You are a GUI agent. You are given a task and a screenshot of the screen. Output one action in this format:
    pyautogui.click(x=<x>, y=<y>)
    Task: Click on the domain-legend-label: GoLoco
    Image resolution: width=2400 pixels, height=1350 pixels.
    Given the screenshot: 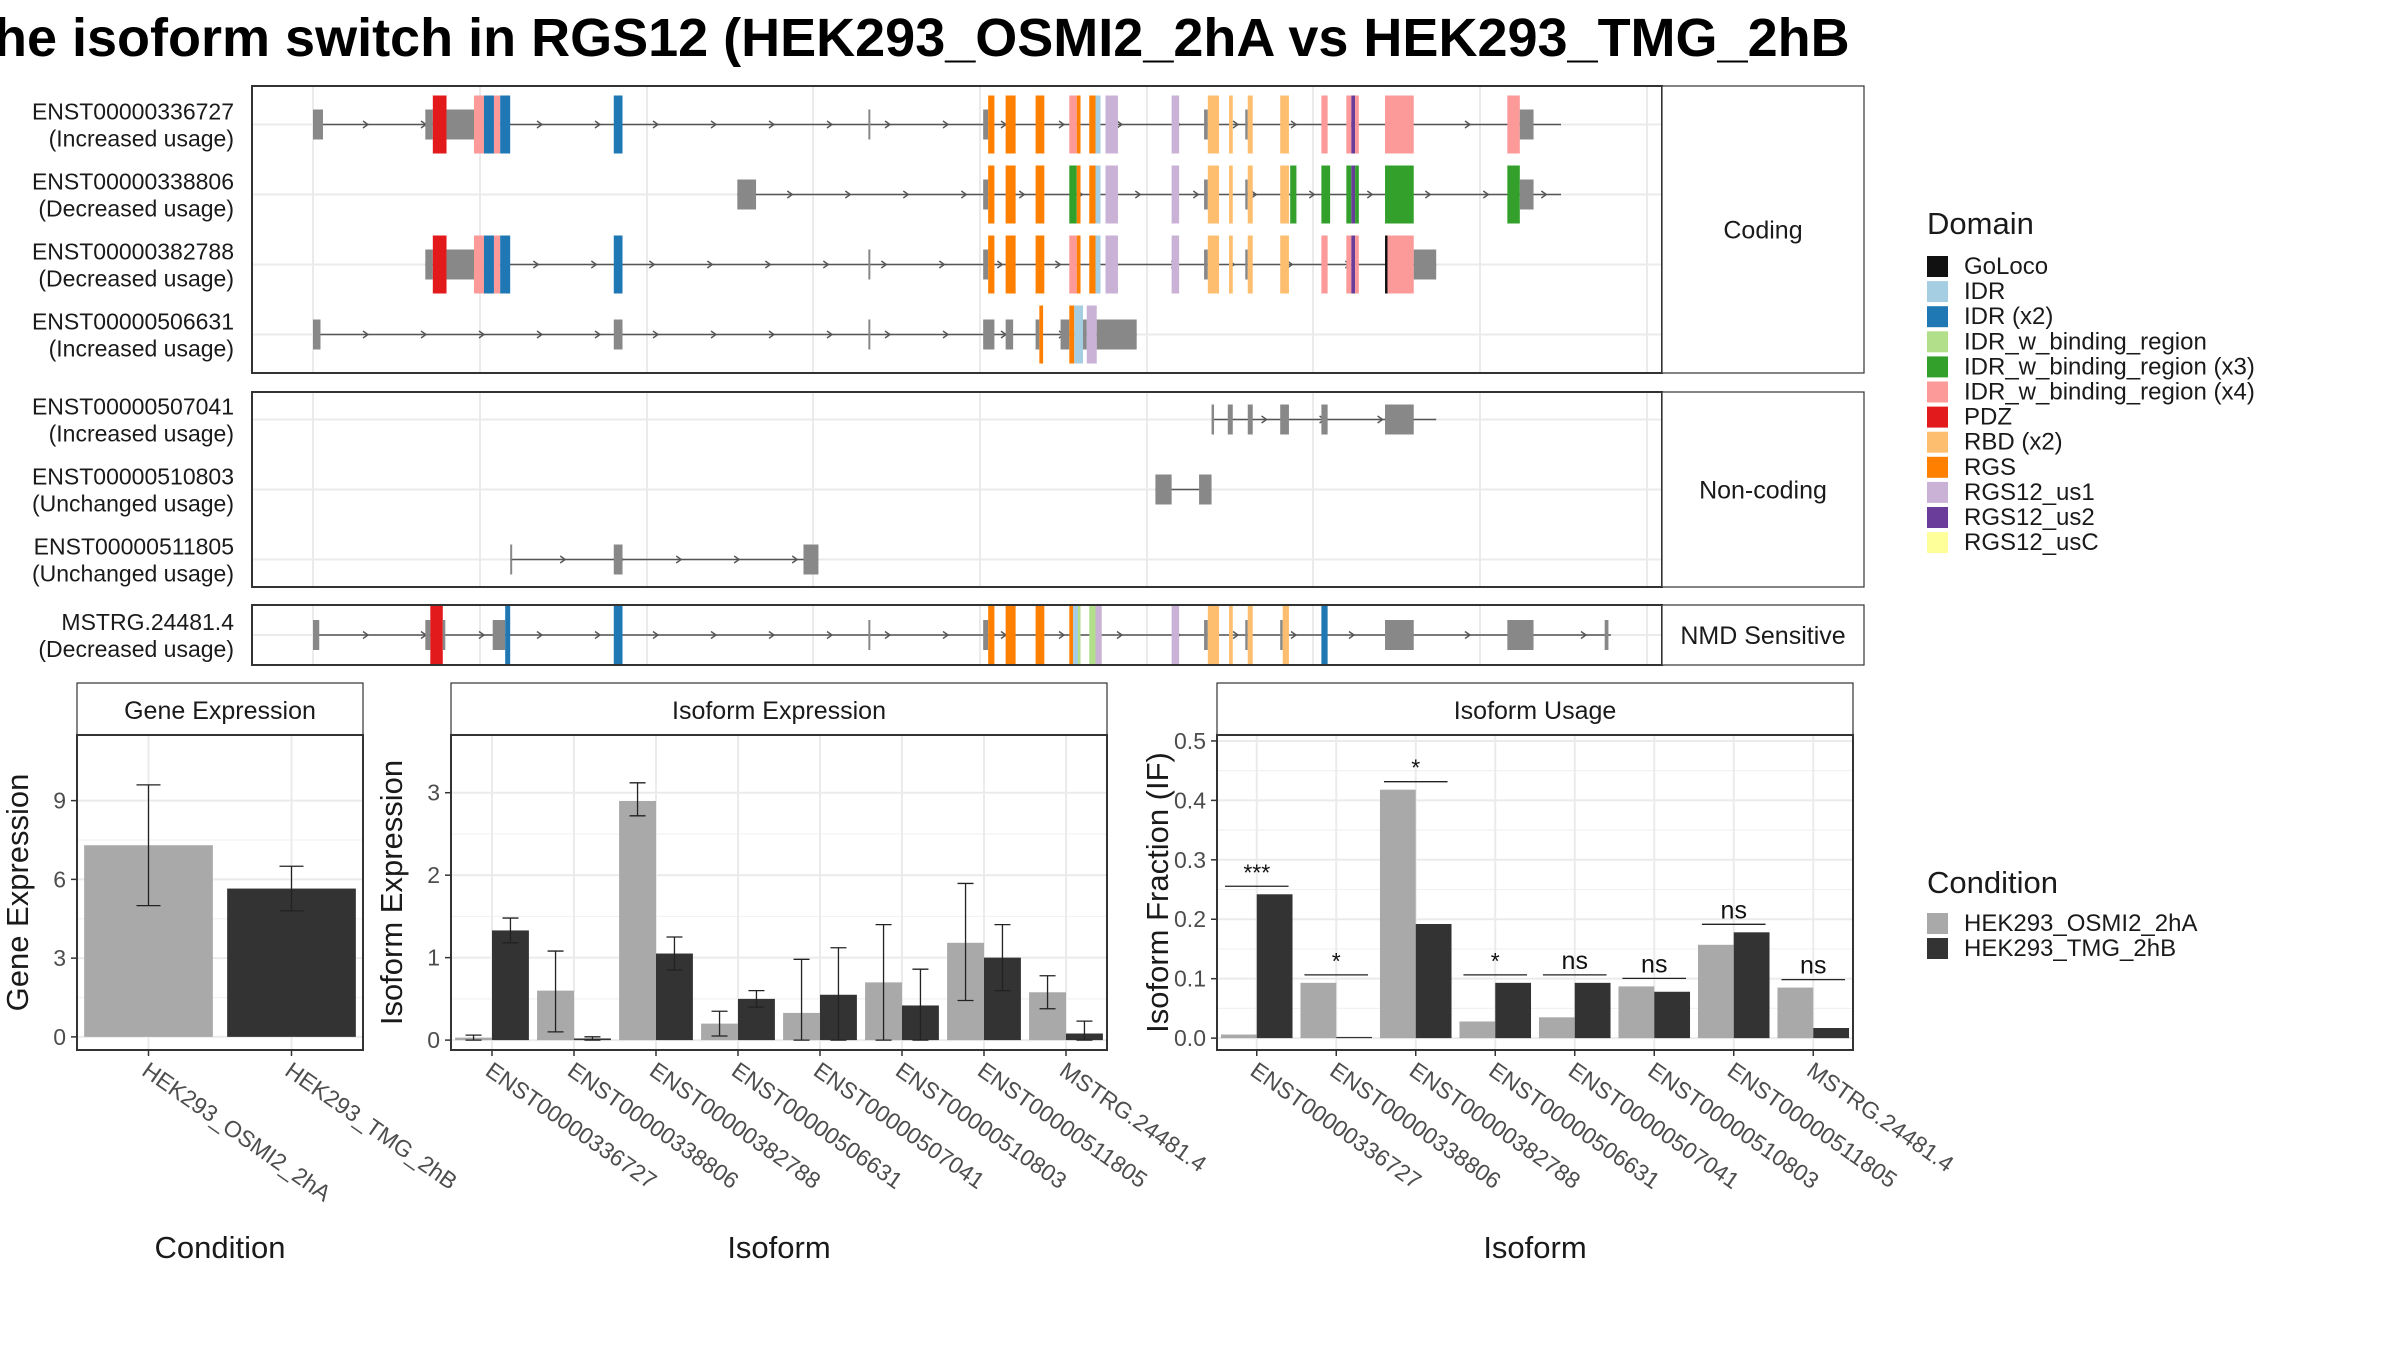 What is the action you would take?
    pyautogui.click(x=2006, y=266)
    